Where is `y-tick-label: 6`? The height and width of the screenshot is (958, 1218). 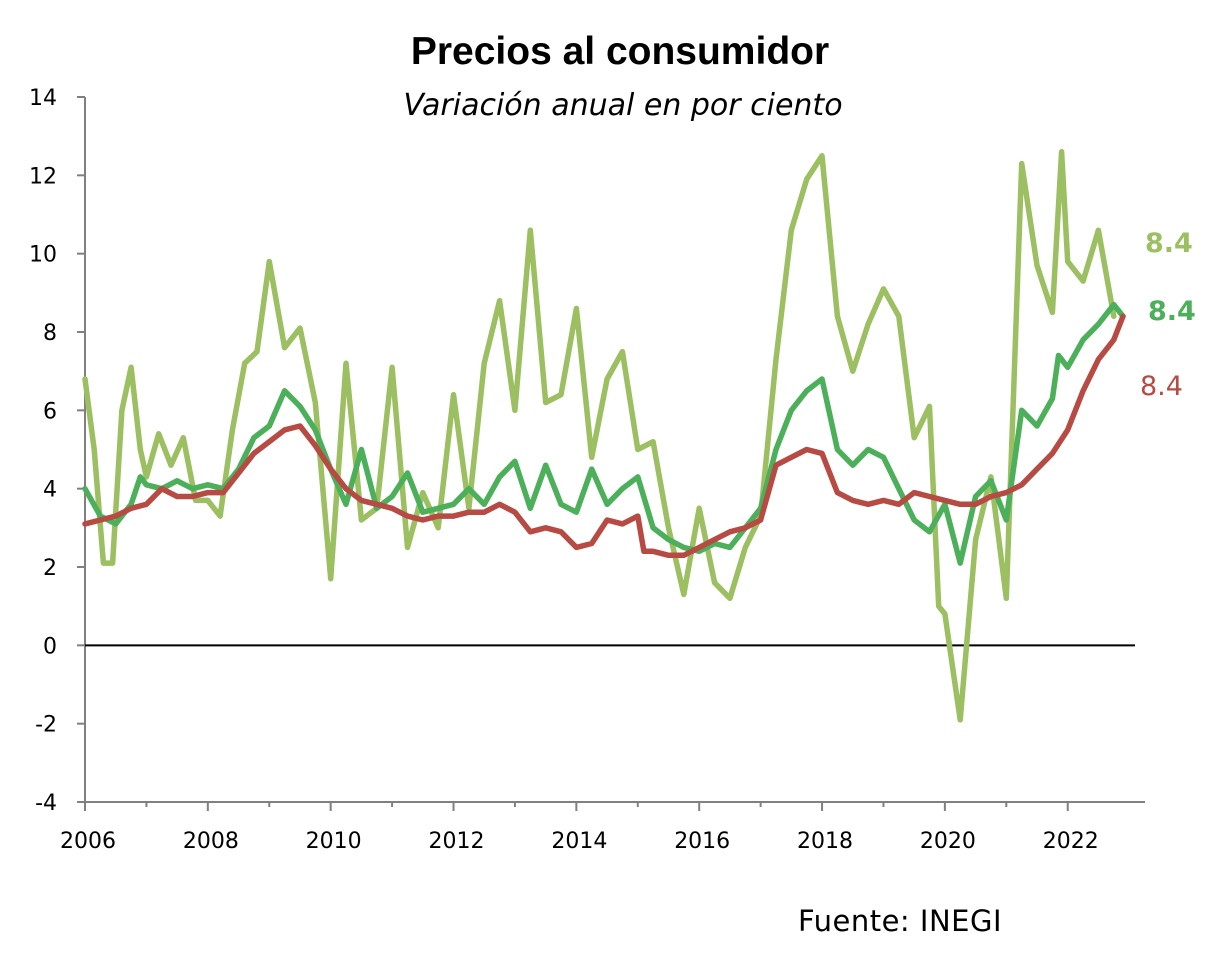 y-tick-label: 6 is located at coordinates (50, 411).